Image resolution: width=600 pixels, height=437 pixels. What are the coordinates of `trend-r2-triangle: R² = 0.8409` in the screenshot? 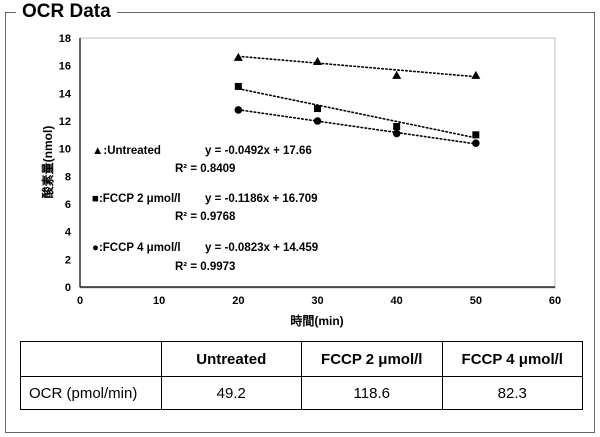 It's located at (205, 169).